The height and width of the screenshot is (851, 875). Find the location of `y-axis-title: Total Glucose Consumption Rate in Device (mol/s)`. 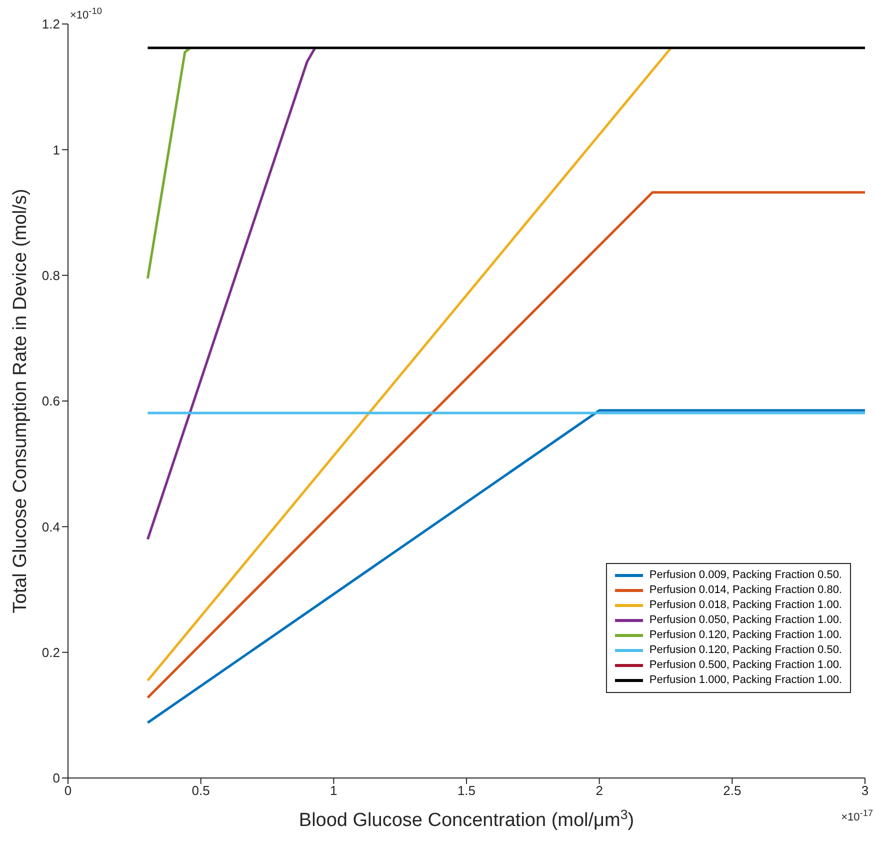

y-axis-title: Total Glucose Consumption Rate in Device (mol/s) is located at coordinates (20, 401).